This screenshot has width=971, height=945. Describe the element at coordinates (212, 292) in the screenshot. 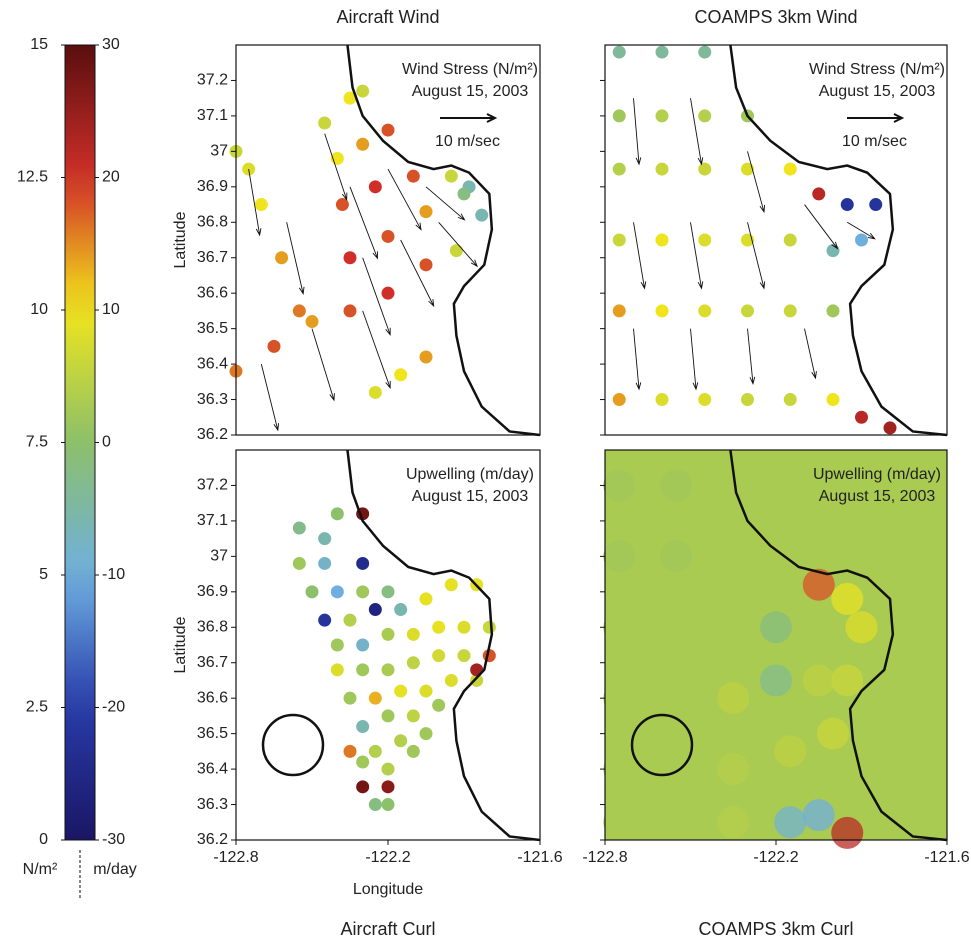

I see `y-tick-label: 36.6` at that location.